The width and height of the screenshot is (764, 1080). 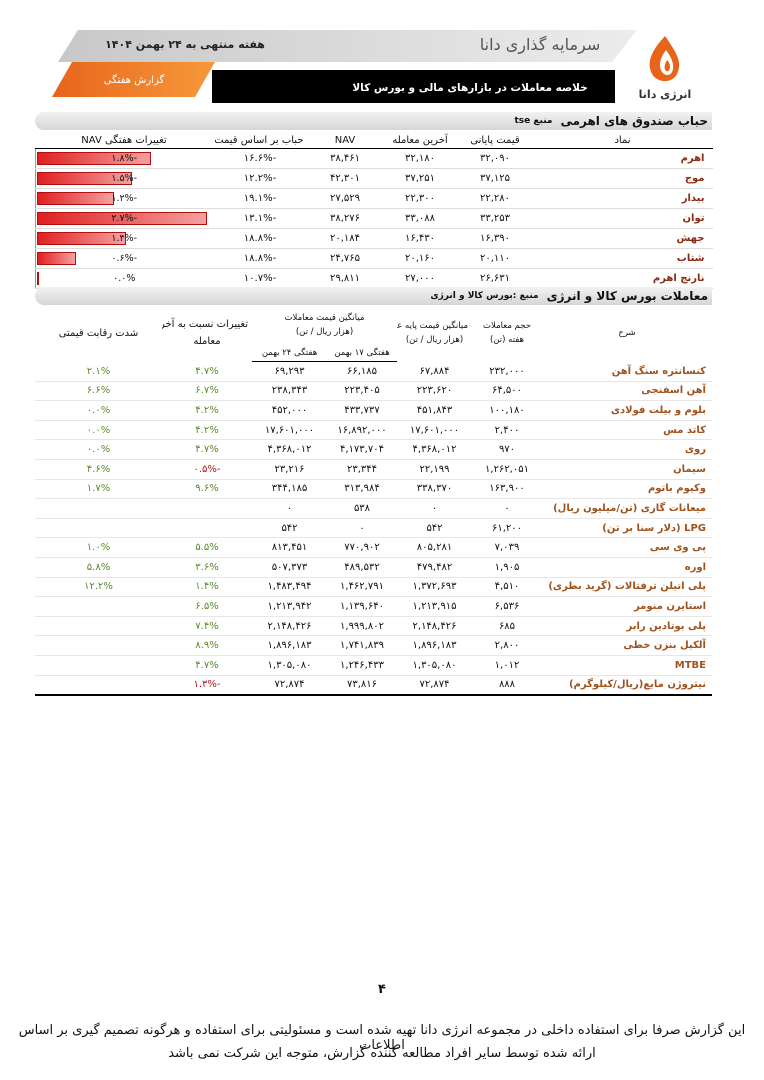 What do you see at coordinates (627, 449) in the screenshot?
I see `commodity-name: روی` at bounding box center [627, 449].